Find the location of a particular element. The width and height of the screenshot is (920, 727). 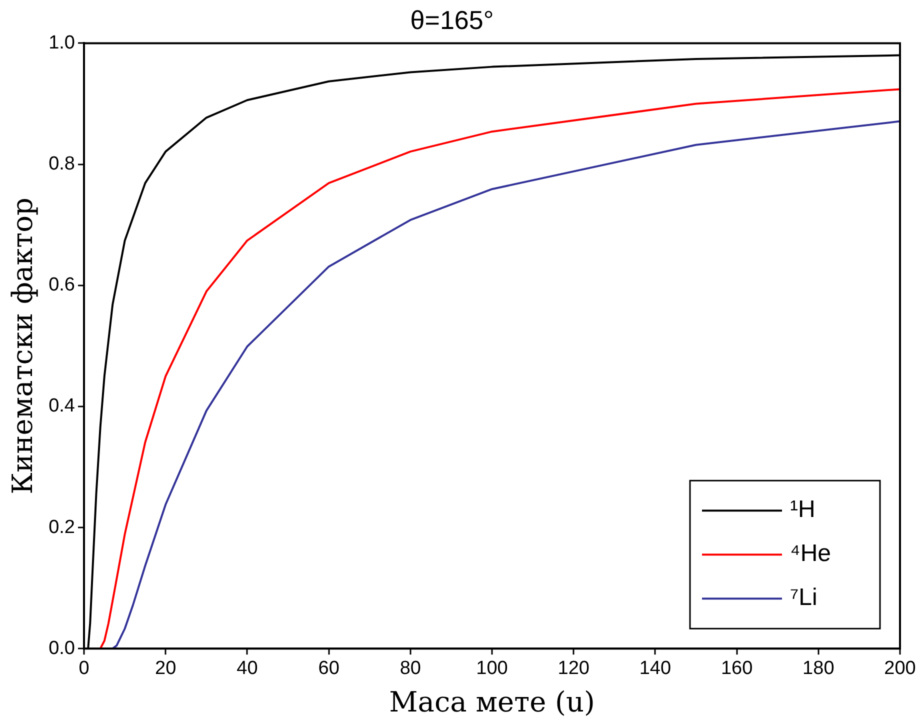

x-tick-label: 160 is located at coordinates (736, 669).